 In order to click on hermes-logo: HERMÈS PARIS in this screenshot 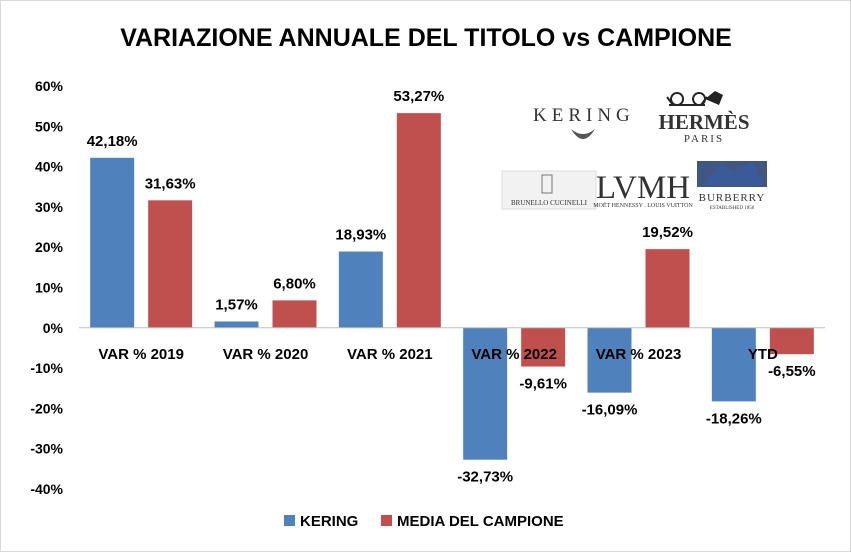, I will do `click(704, 118)`.